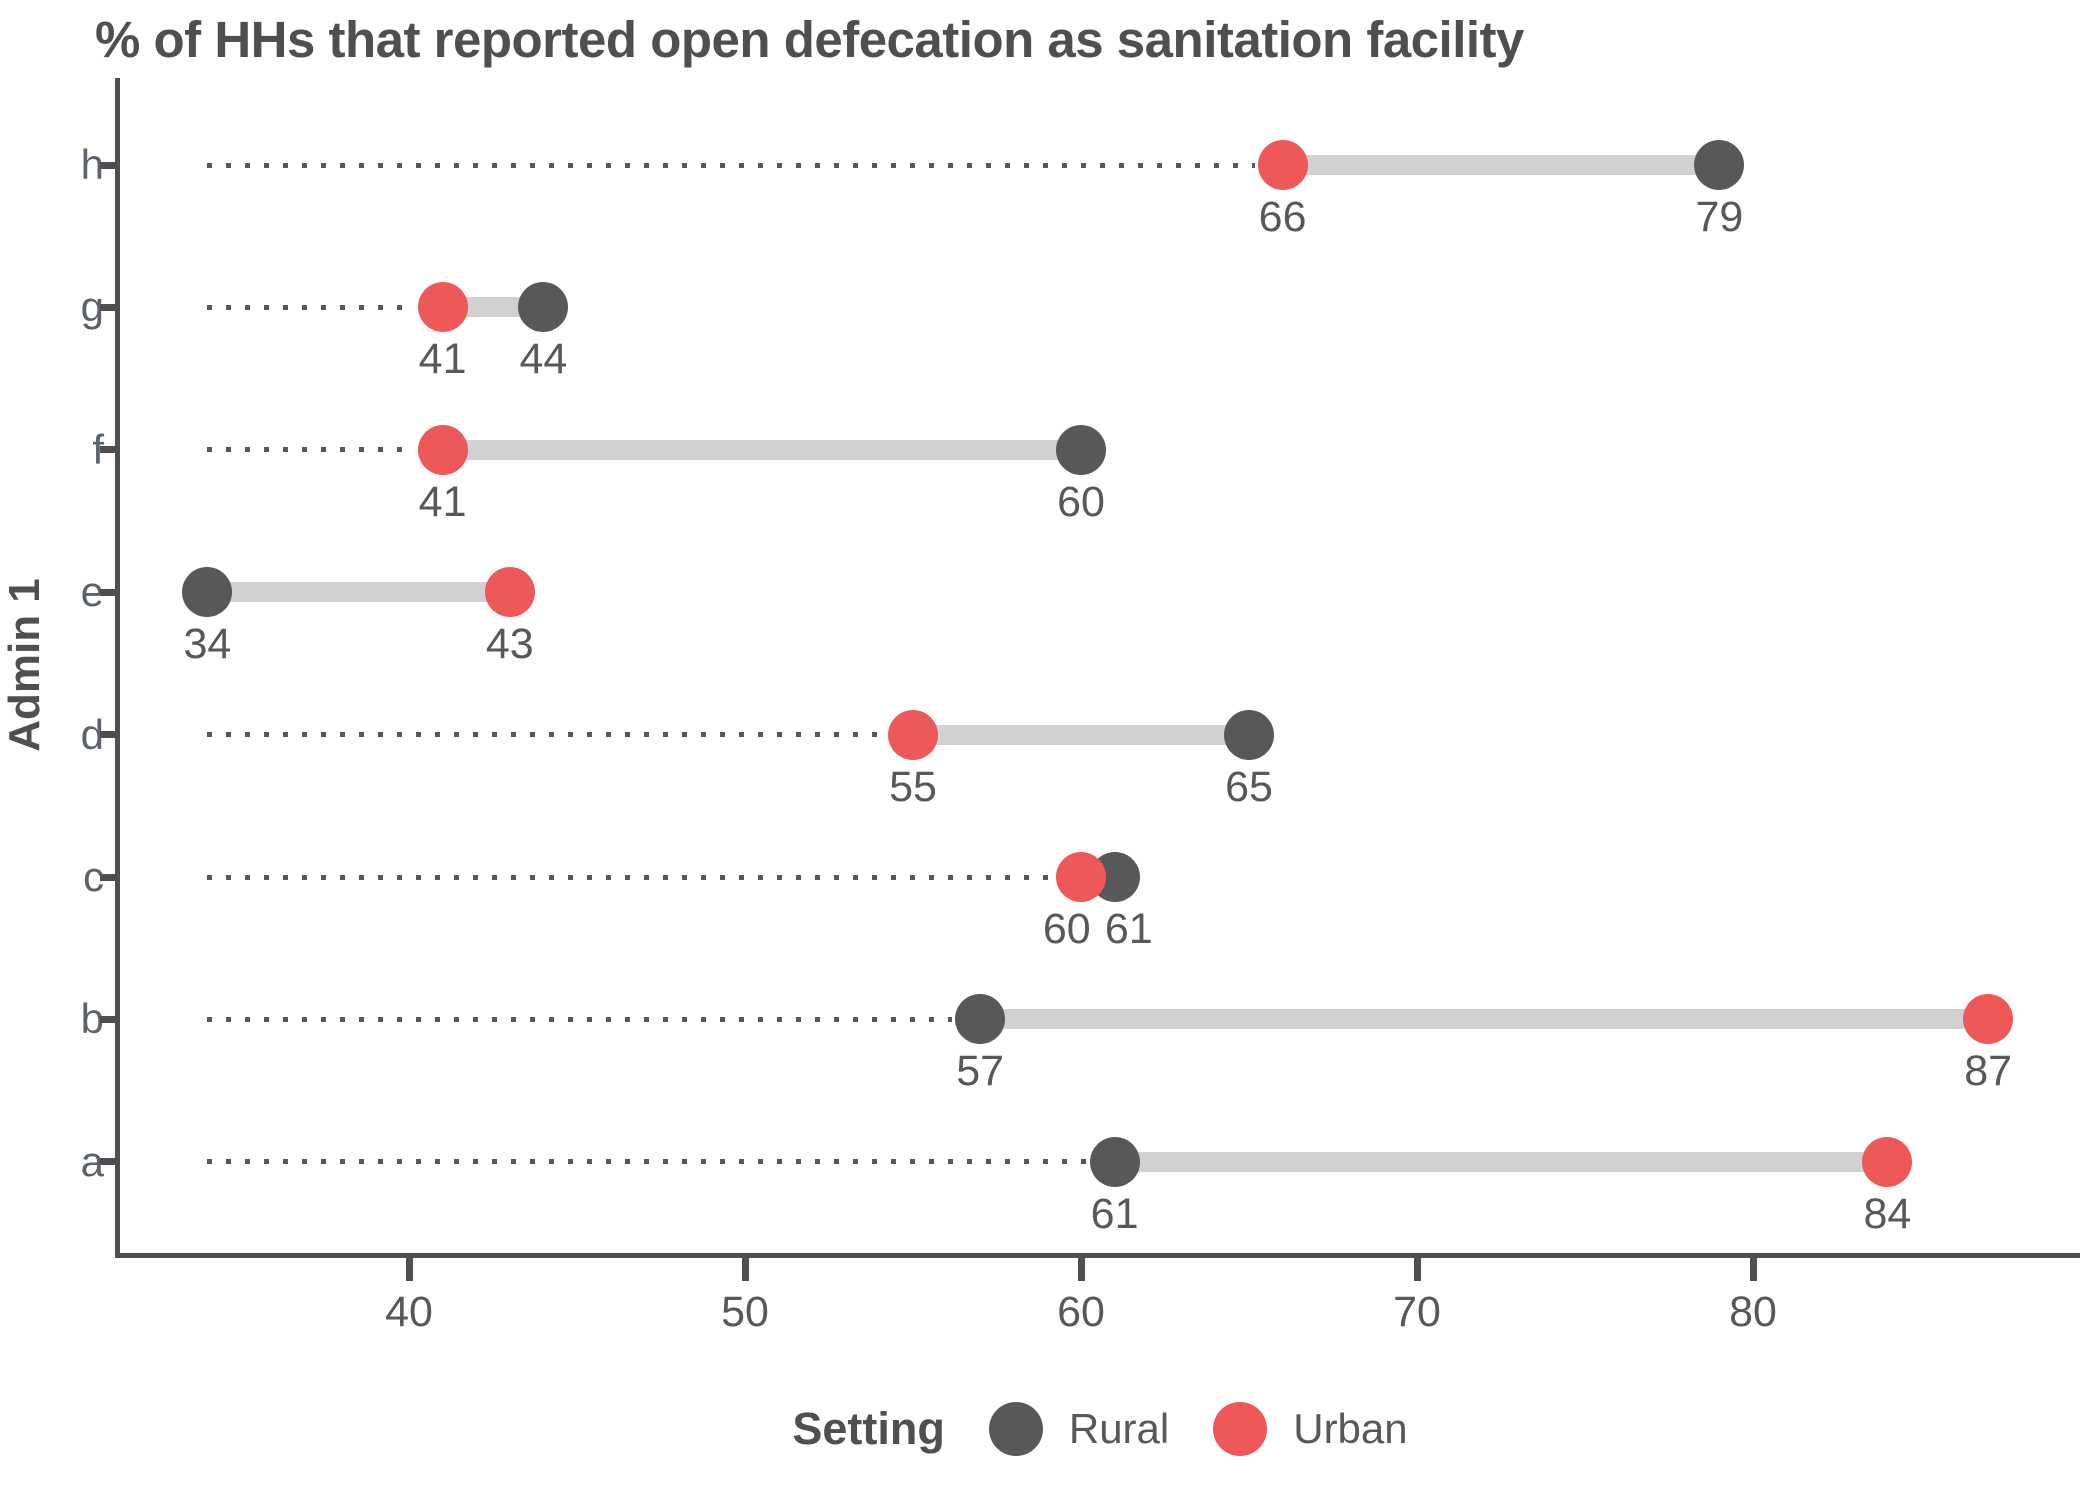 The image size is (2100, 1500). Describe the element at coordinates (117, 668) in the screenshot. I see `y-axis-line` at that location.